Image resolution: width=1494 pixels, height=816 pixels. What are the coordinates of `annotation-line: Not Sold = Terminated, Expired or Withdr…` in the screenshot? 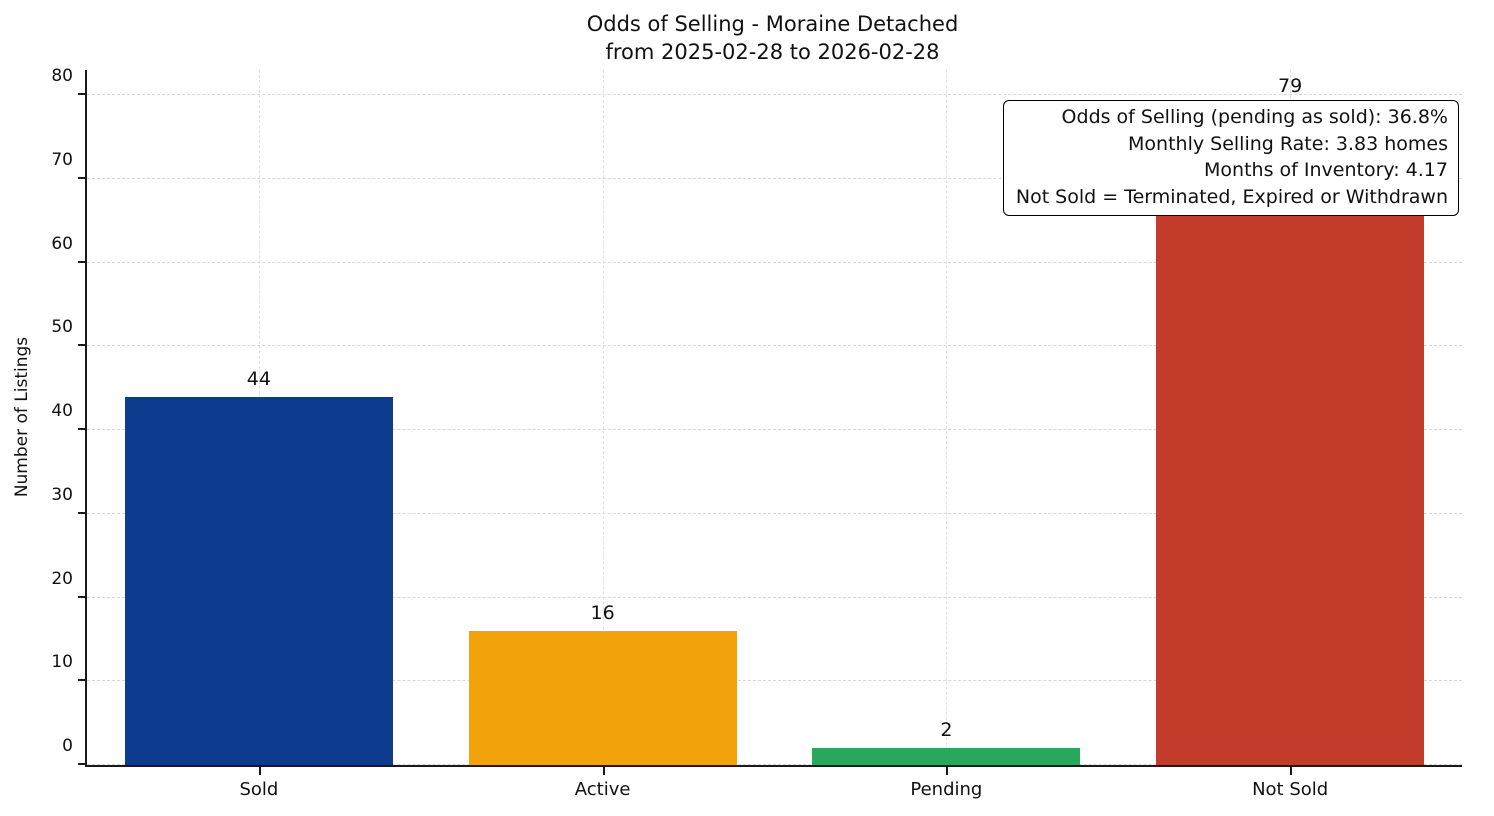 It's located at (1231, 196).